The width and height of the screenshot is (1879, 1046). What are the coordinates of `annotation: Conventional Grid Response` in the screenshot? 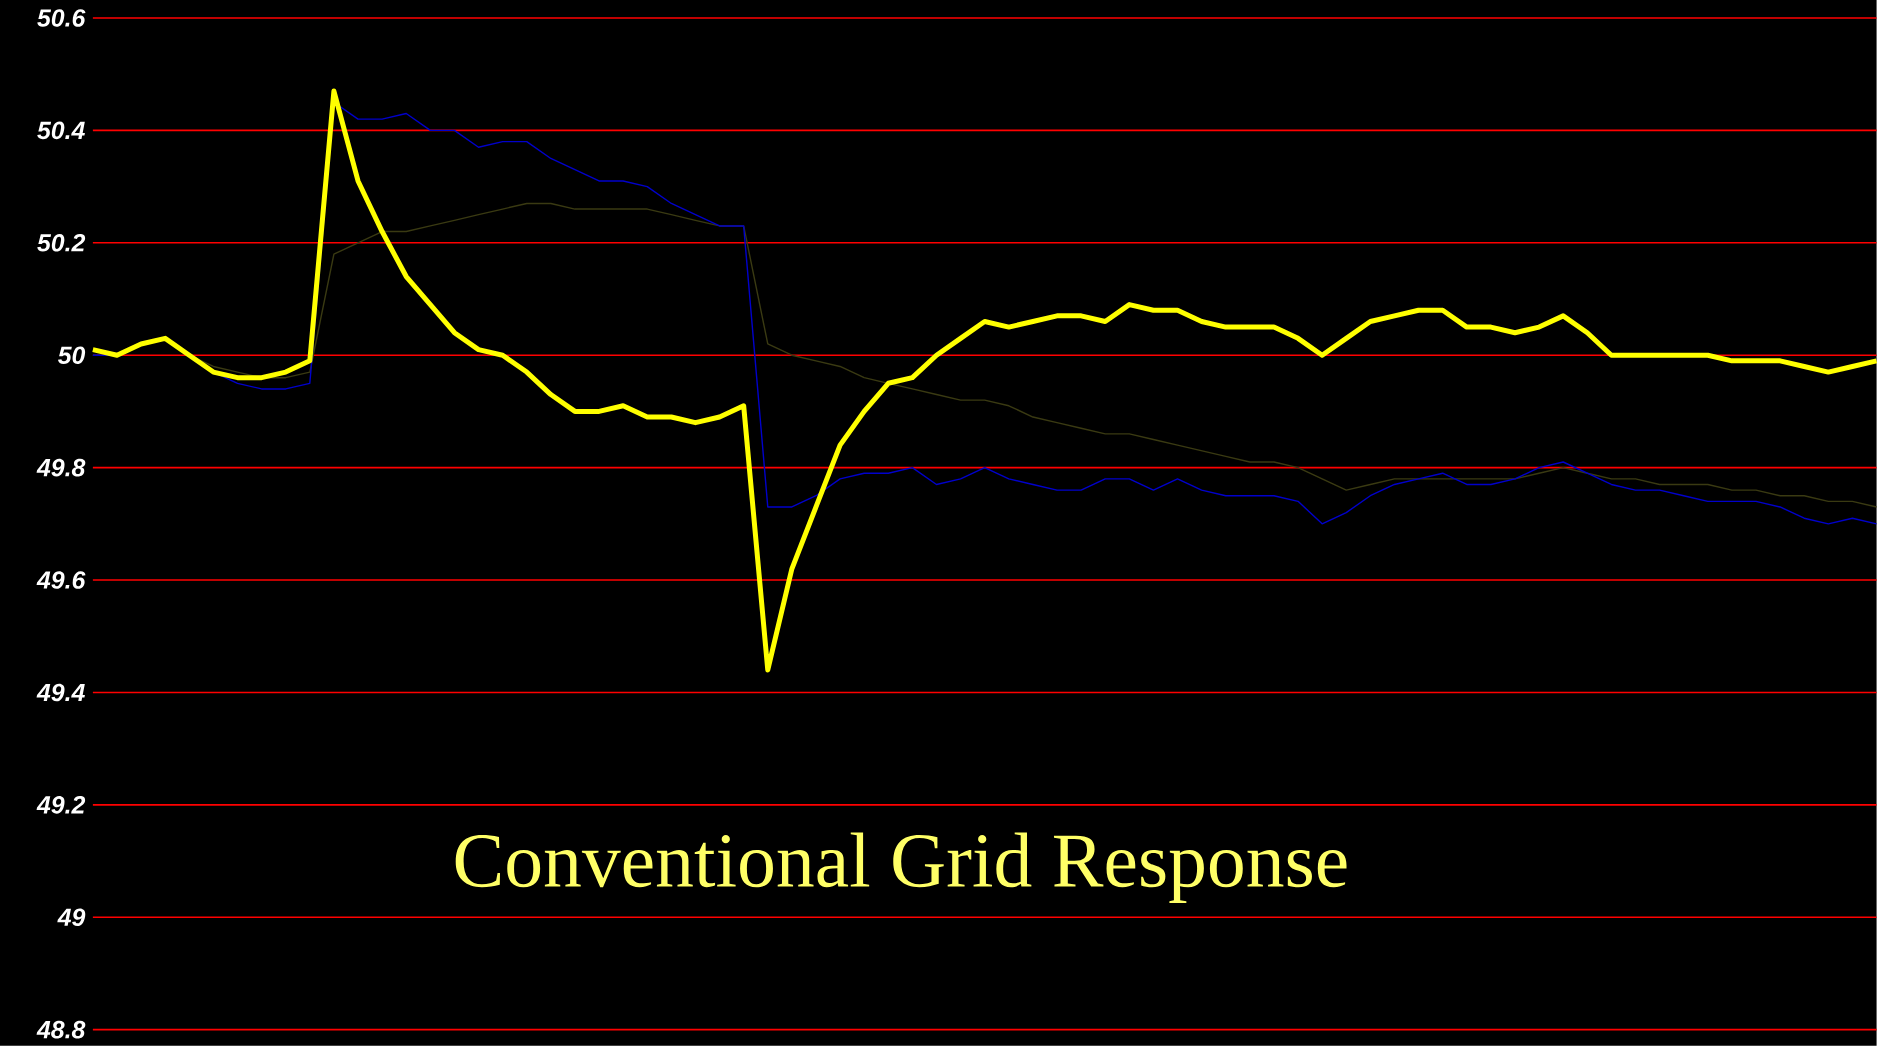 It's located at (901, 868).